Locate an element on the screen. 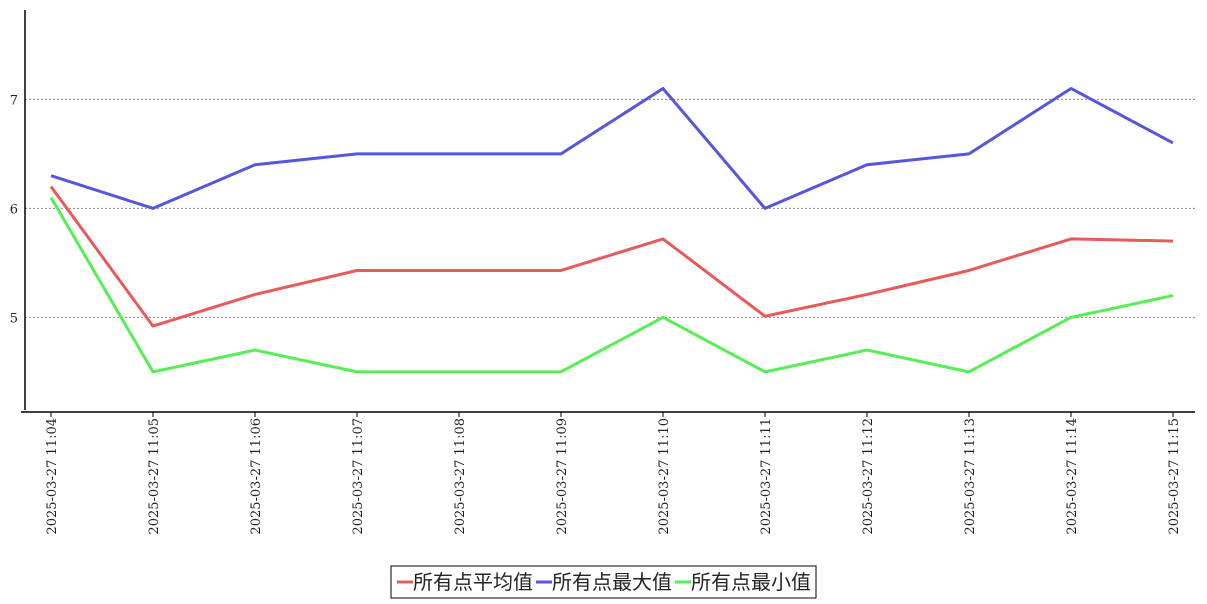 Image resolution: width=1207 pixels, height=604 pixels. x-tick-label: 2025-03-27 11:09 is located at coordinates (562, 476).